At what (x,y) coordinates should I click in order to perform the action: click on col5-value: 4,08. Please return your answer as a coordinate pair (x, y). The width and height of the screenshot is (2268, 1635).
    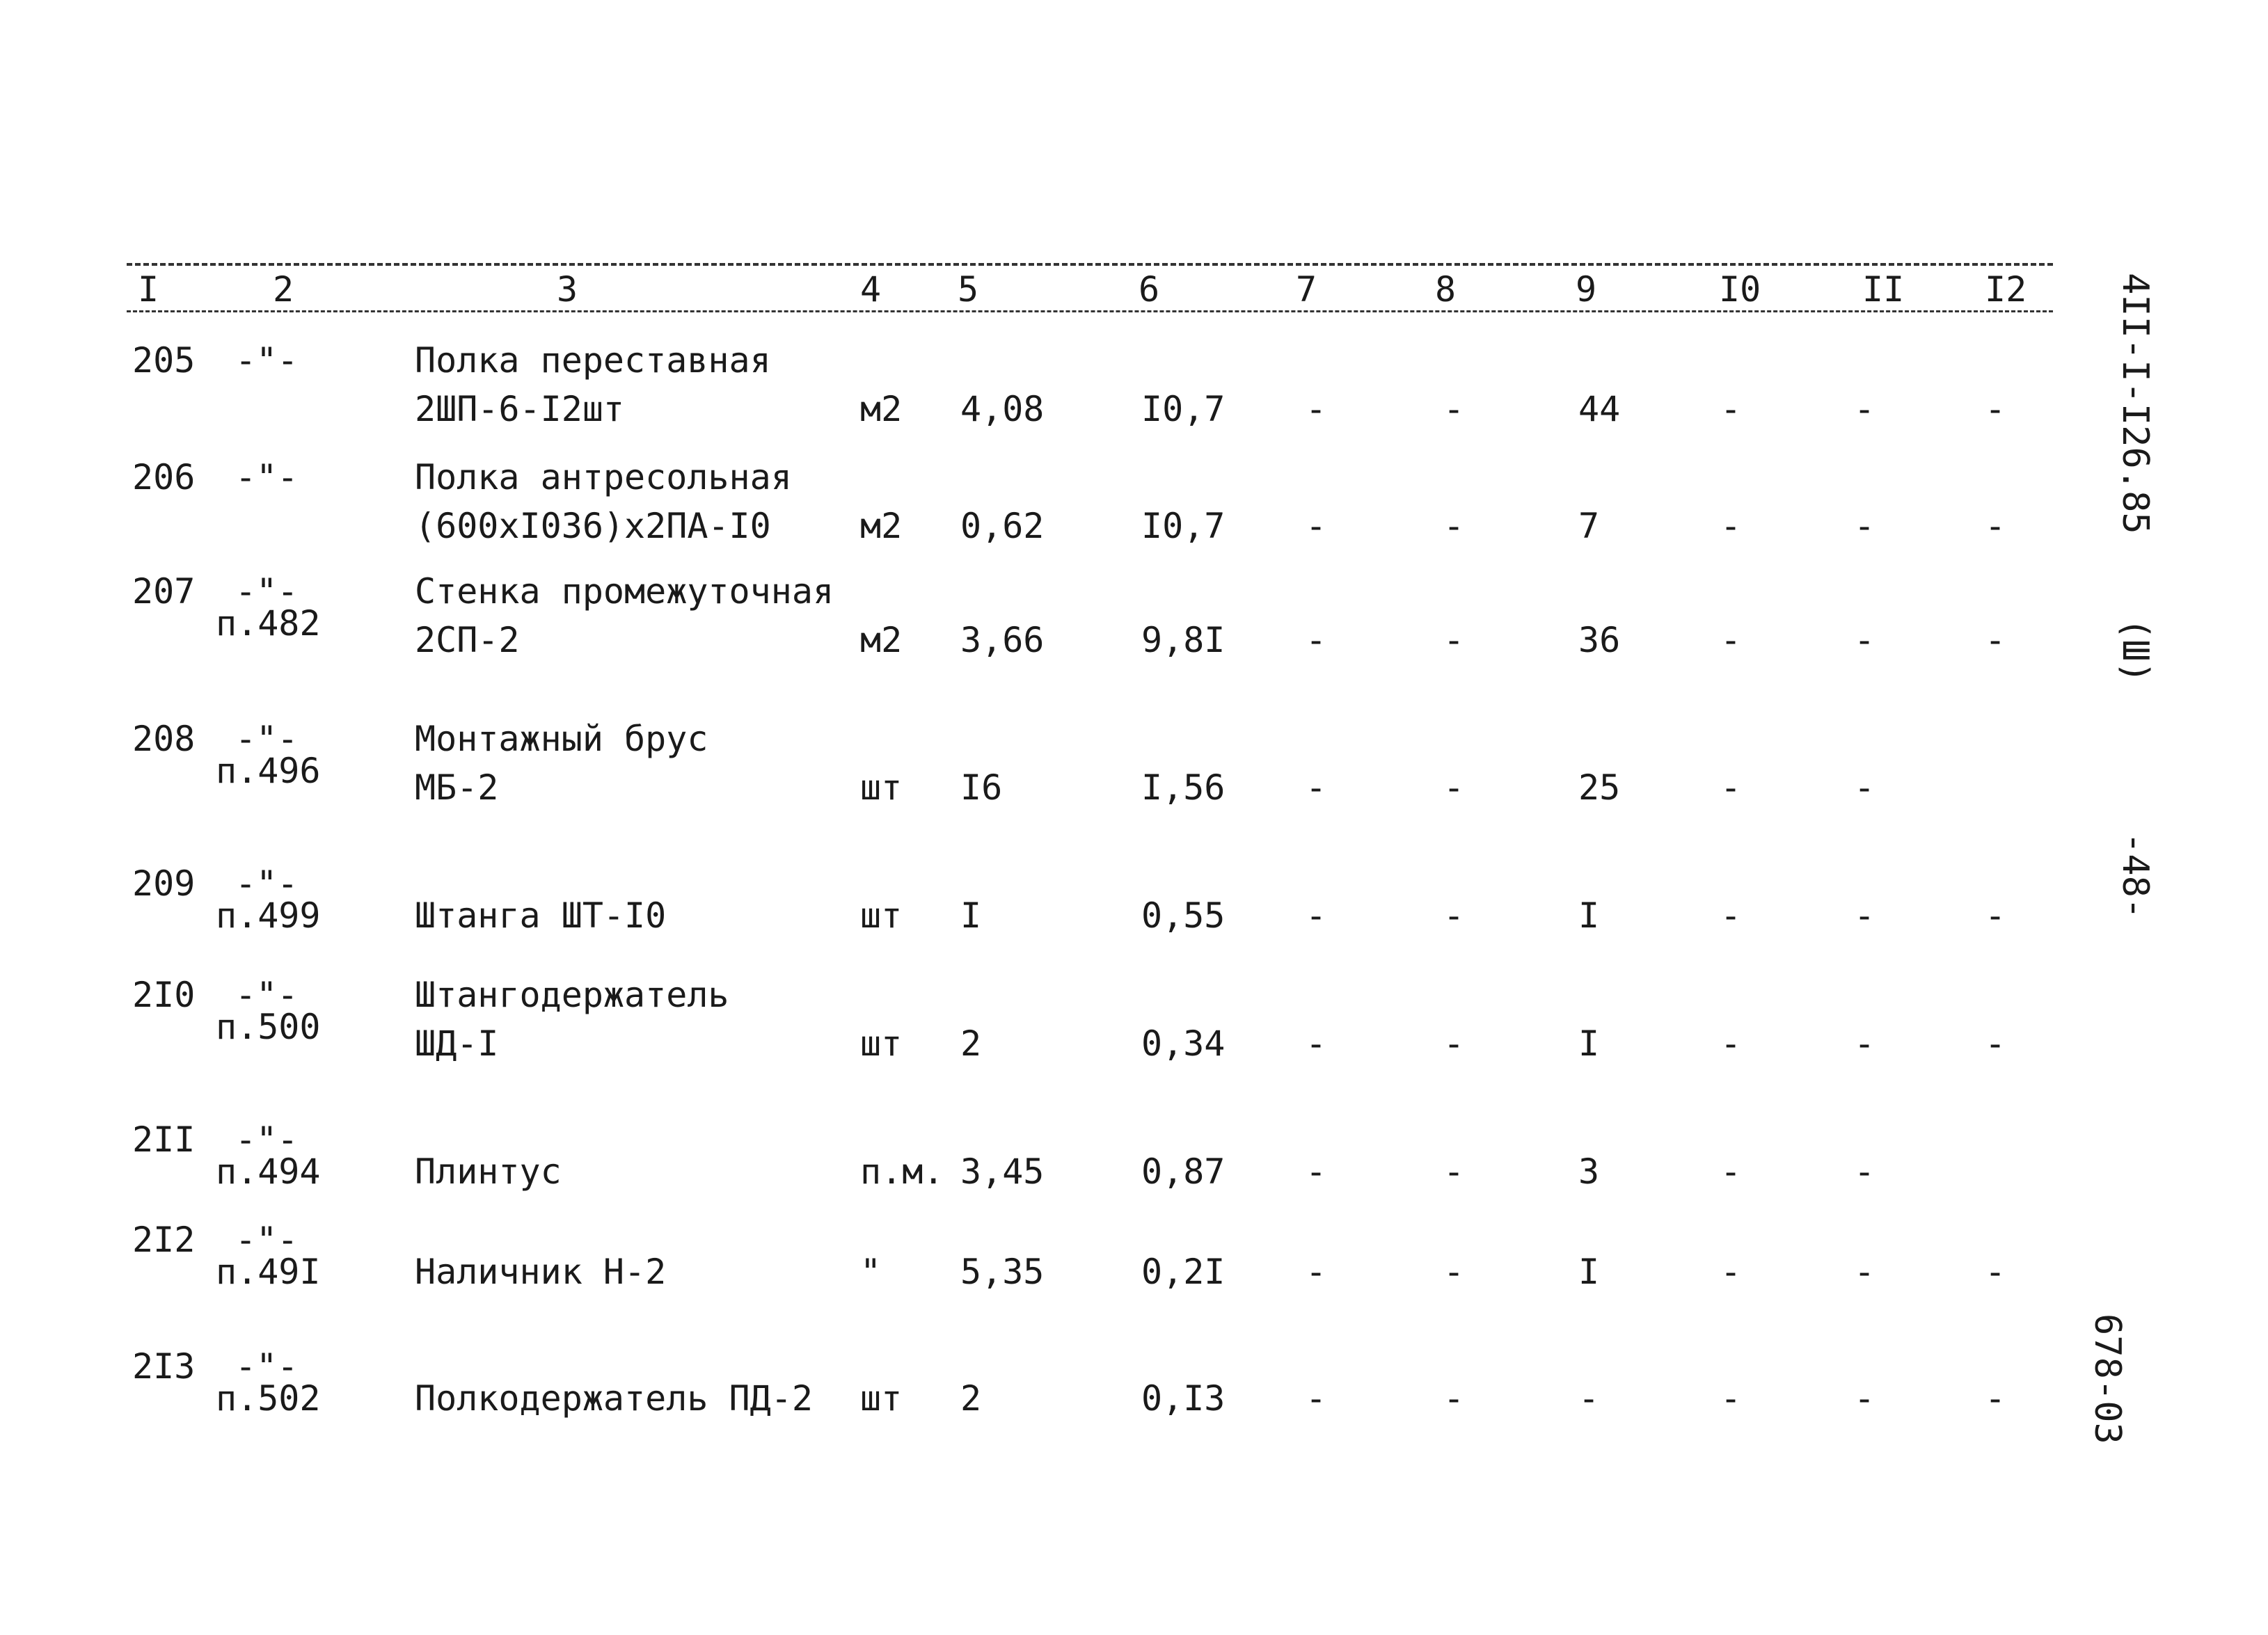
    Looking at the image, I should click on (1002, 409).